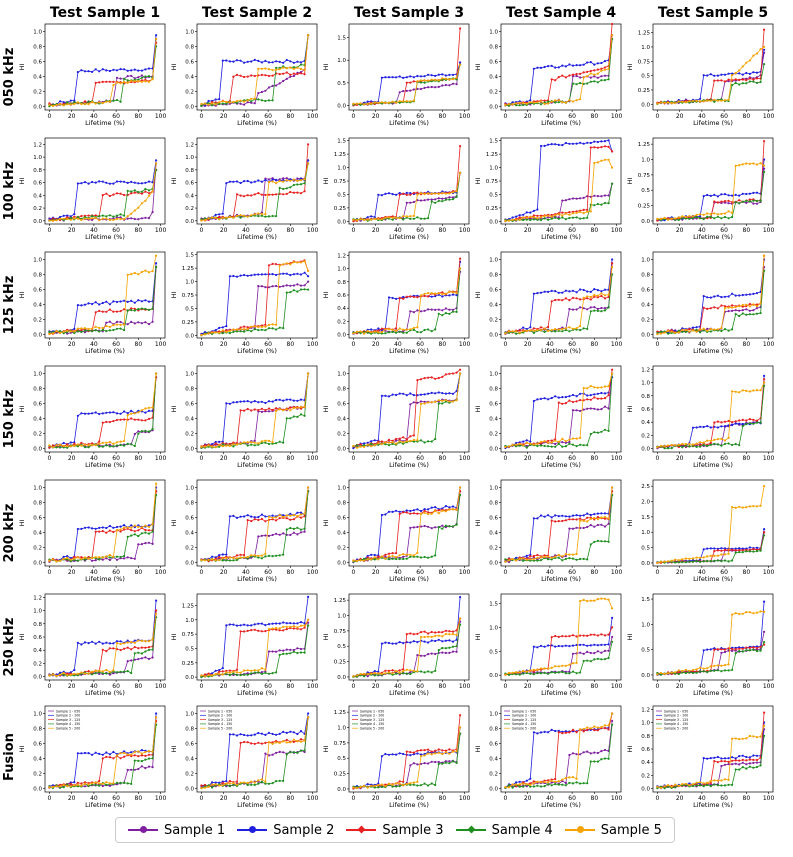 Image resolution: width=793 pixels, height=857 pixels. What do you see at coordinates (478, 409) in the screenshot?
I see `y-axis-label: HI` at bounding box center [478, 409].